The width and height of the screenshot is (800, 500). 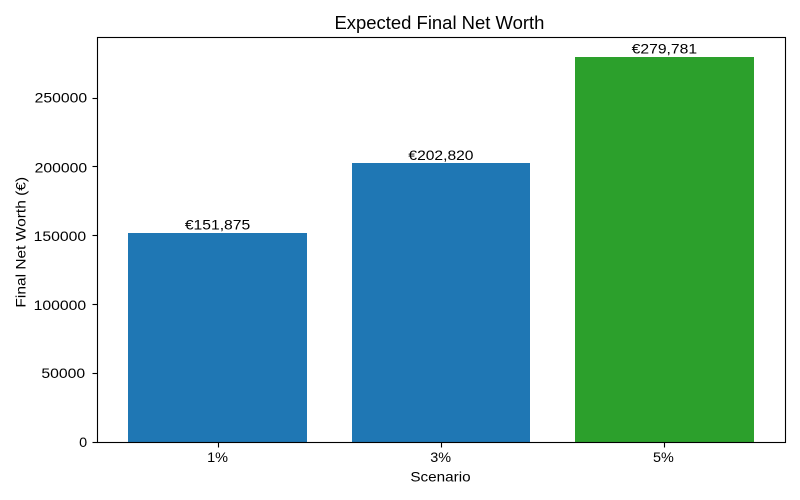 What do you see at coordinates (60, 236) in the screenshot?
I see `svg-text: 150000` at bounding box center [60, 236].